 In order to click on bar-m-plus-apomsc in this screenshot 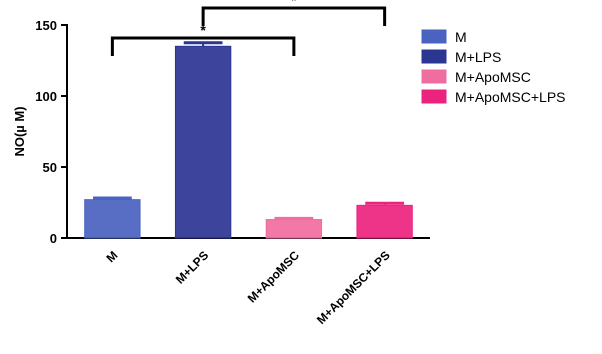, I will do `click(294, 229)`.